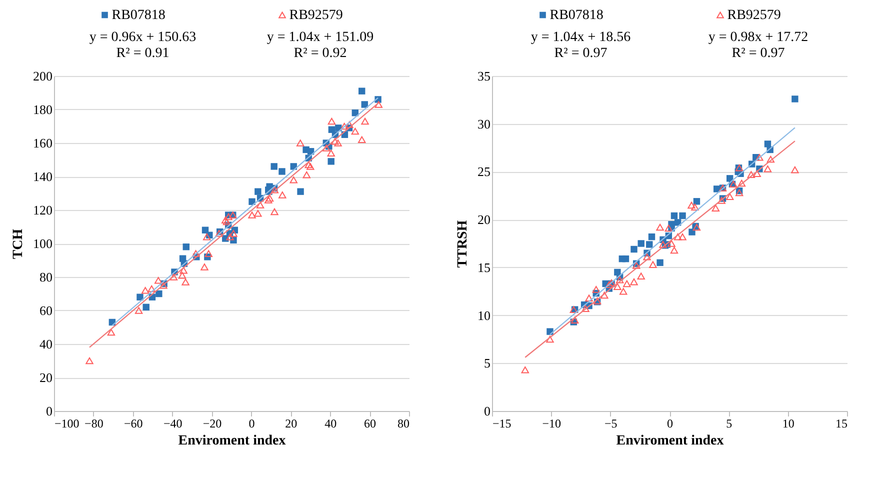 The width and height of the screenshot is (893, 489). Describe the element at coordinates (139, 15) in the screenshot. I see `legend-label: RB07818` at that location.